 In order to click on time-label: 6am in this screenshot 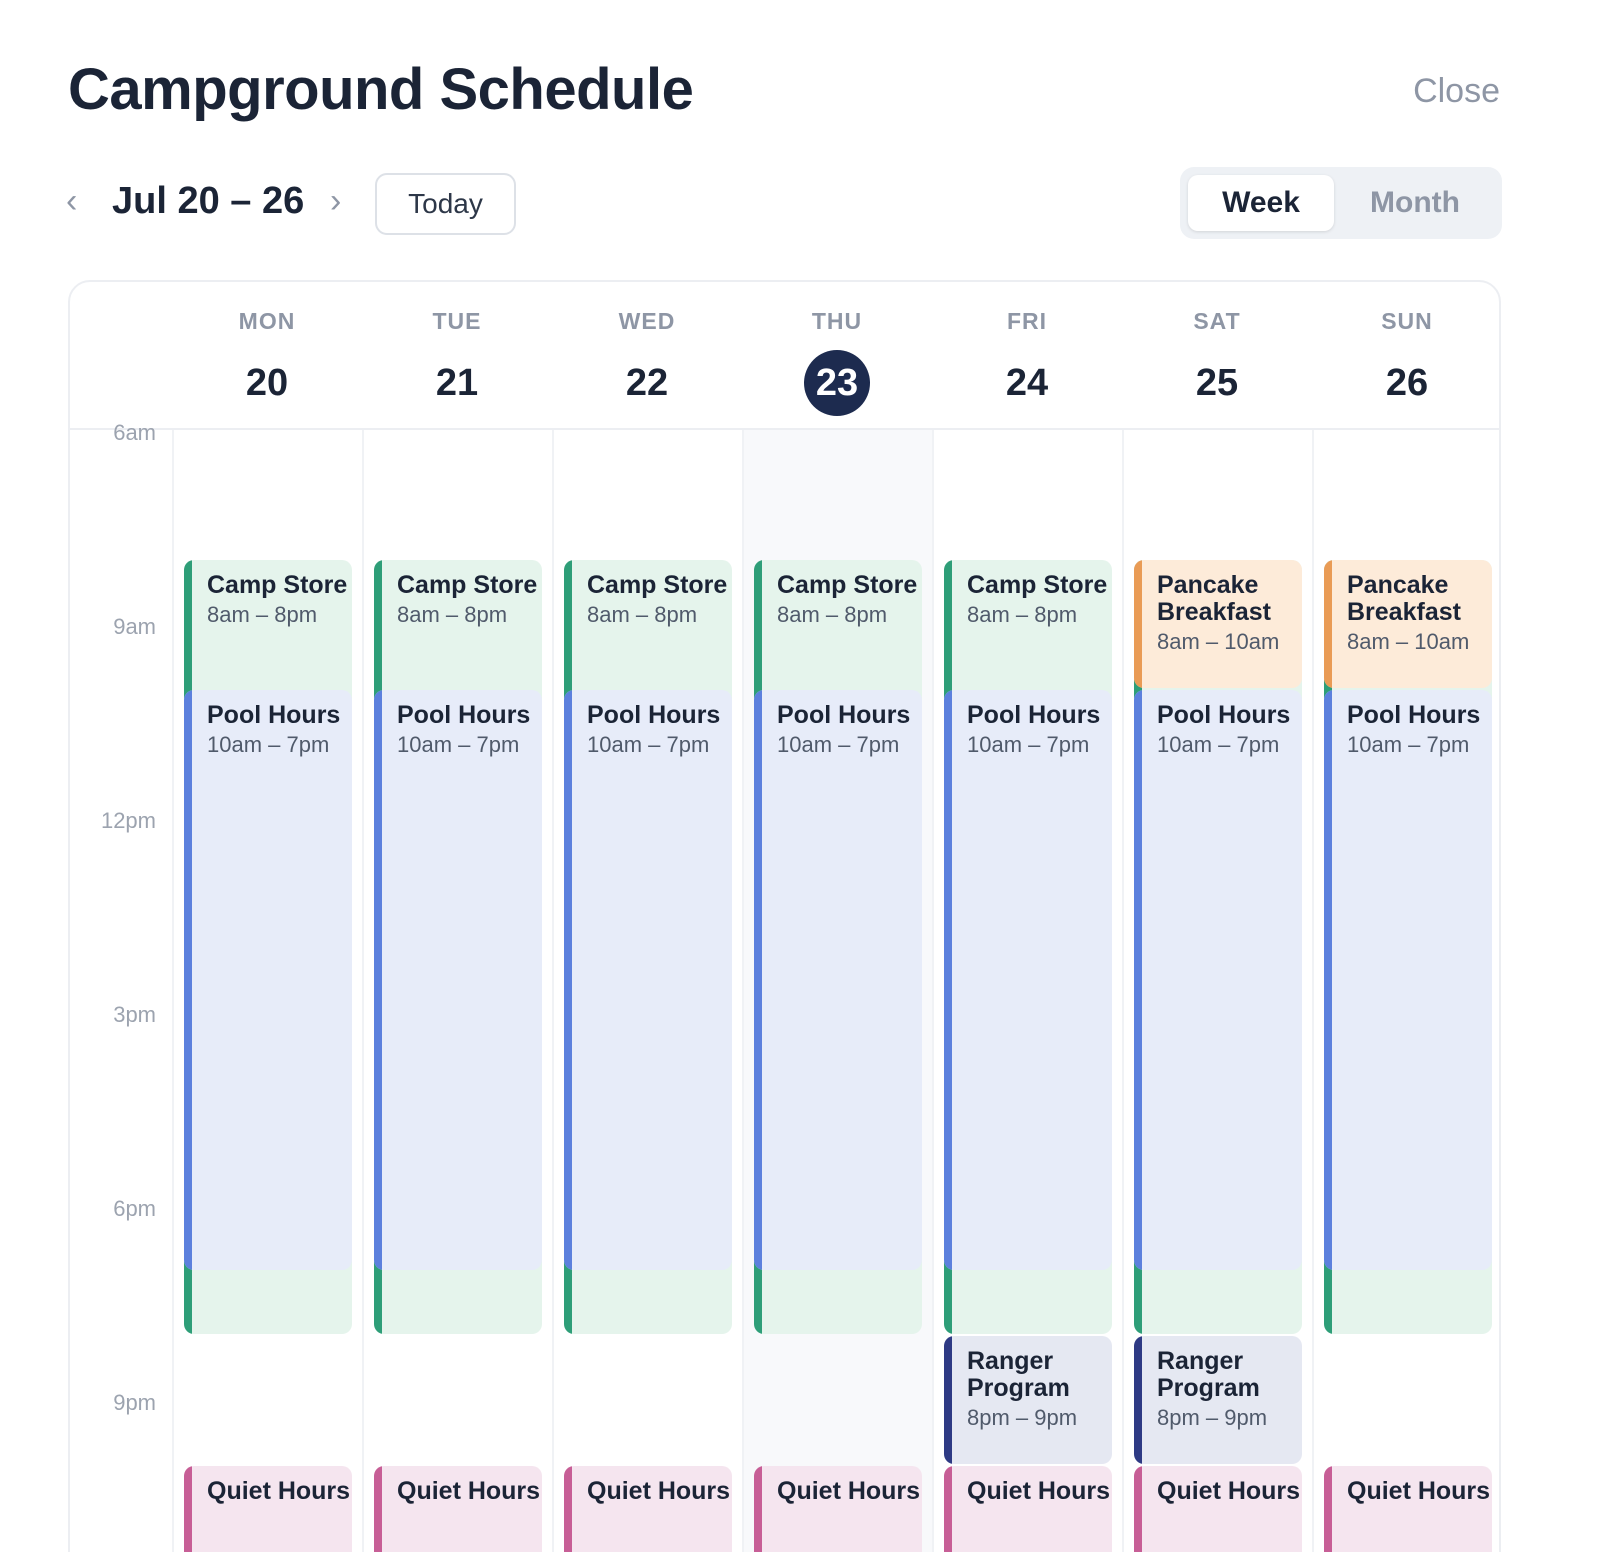, I will do `click(134, 432)`.